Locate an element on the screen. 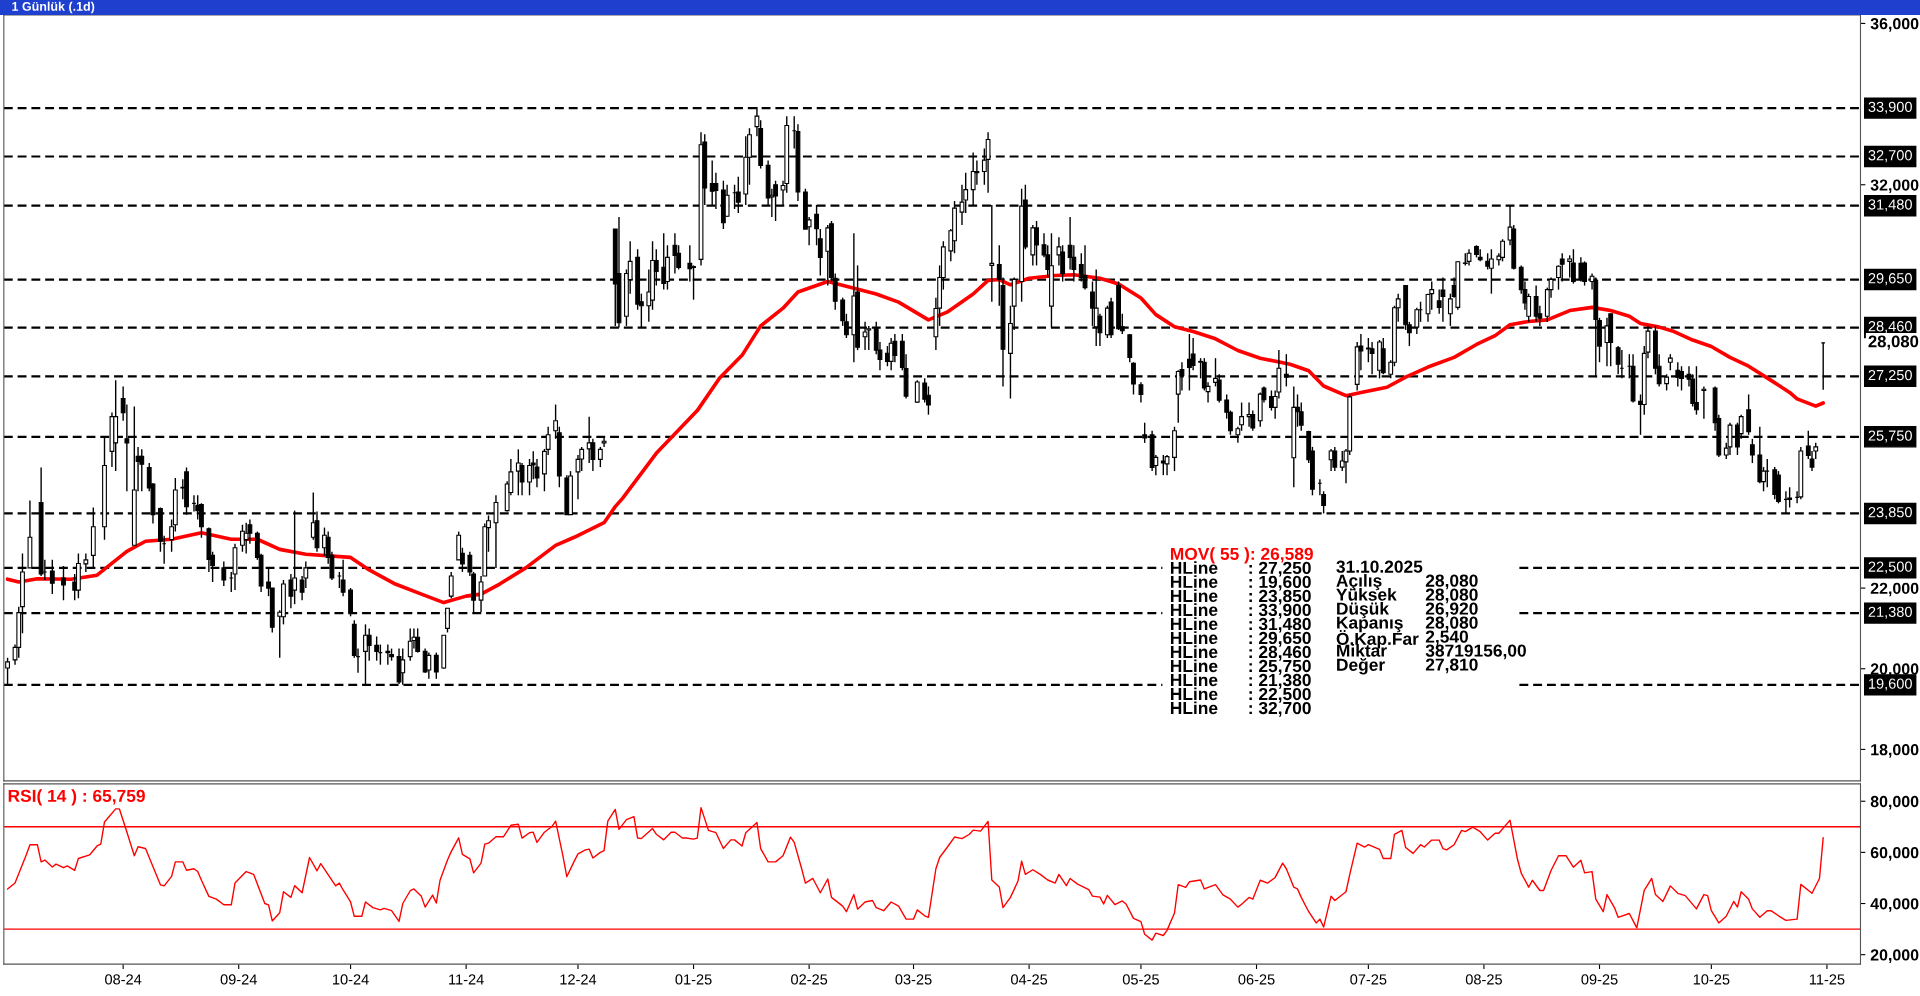 The height and width of the screenshot is (996, 1920). chart-title: 1 Günlük (.1d) is located at coordinates (53, 7).